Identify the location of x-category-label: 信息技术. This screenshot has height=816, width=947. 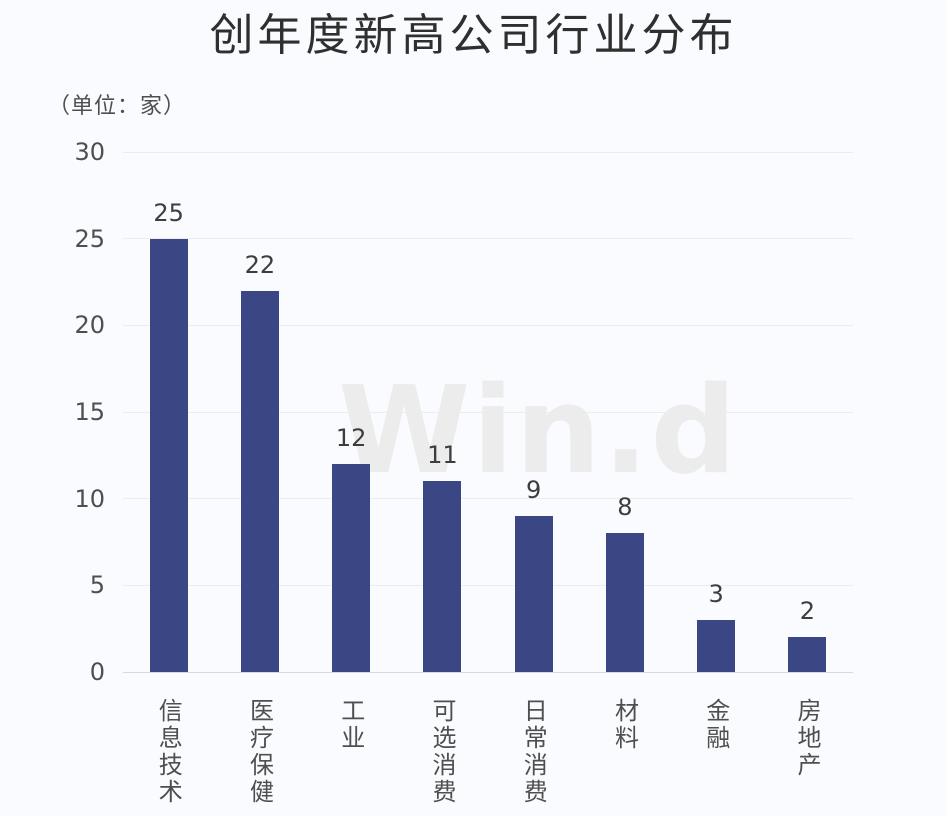
(168, 752).